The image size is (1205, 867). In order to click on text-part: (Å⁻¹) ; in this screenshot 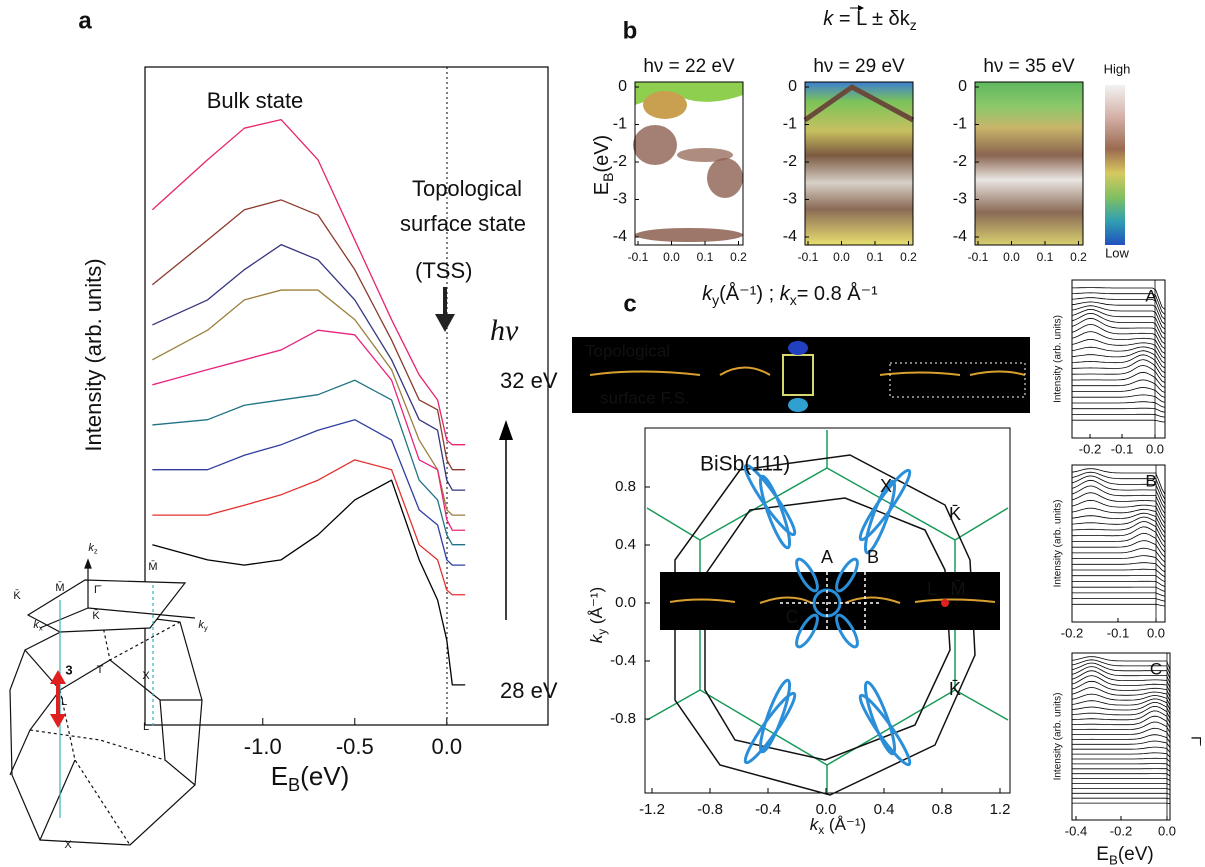, I will do `click(749, 293)`.